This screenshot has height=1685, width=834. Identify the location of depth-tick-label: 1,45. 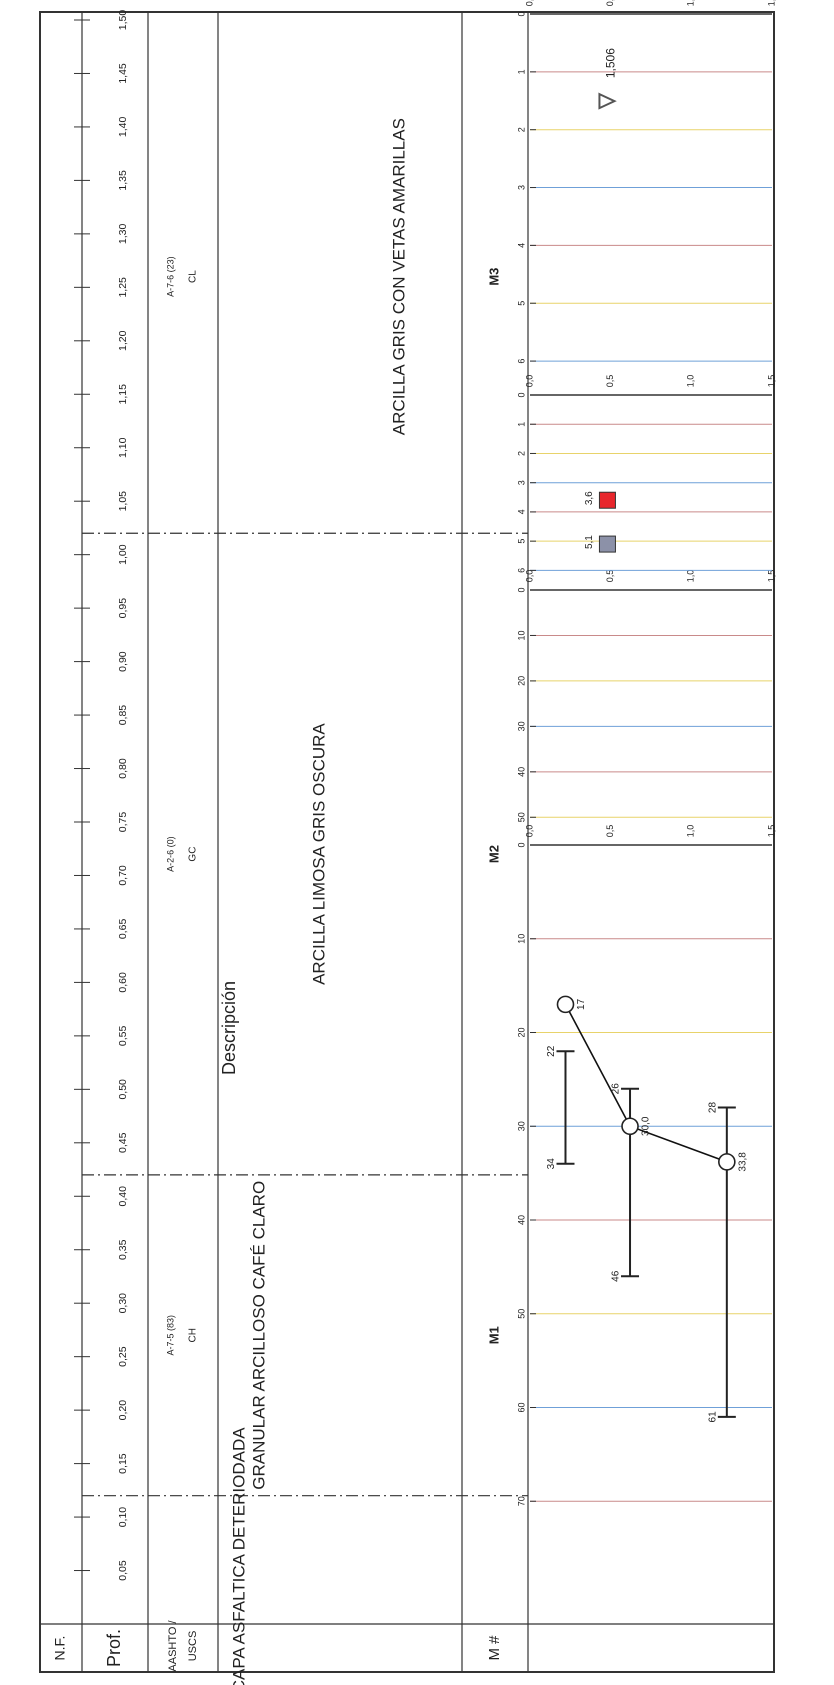
(123, 73).